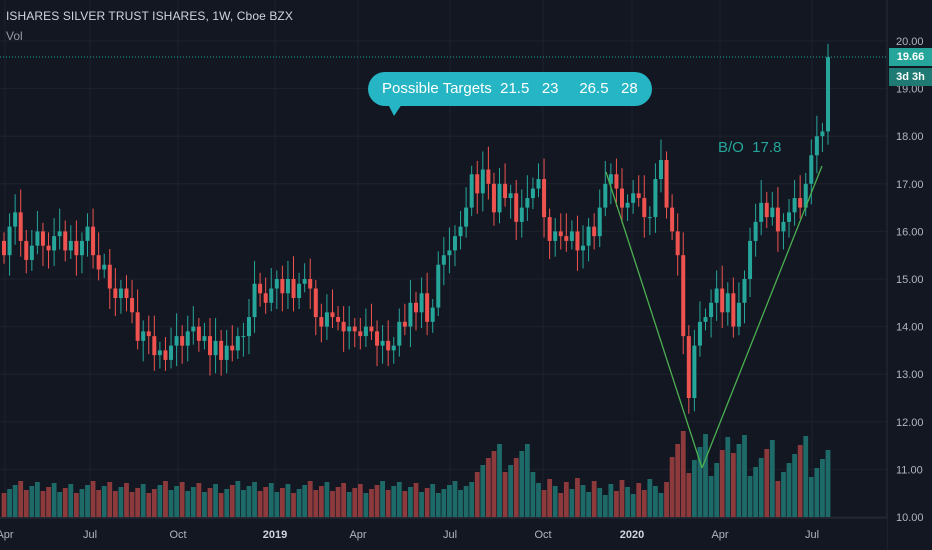  What do you see at coordinates (395, 110) in the screenshot?
I see `callout-pointer` at bounding box center [395, 110].